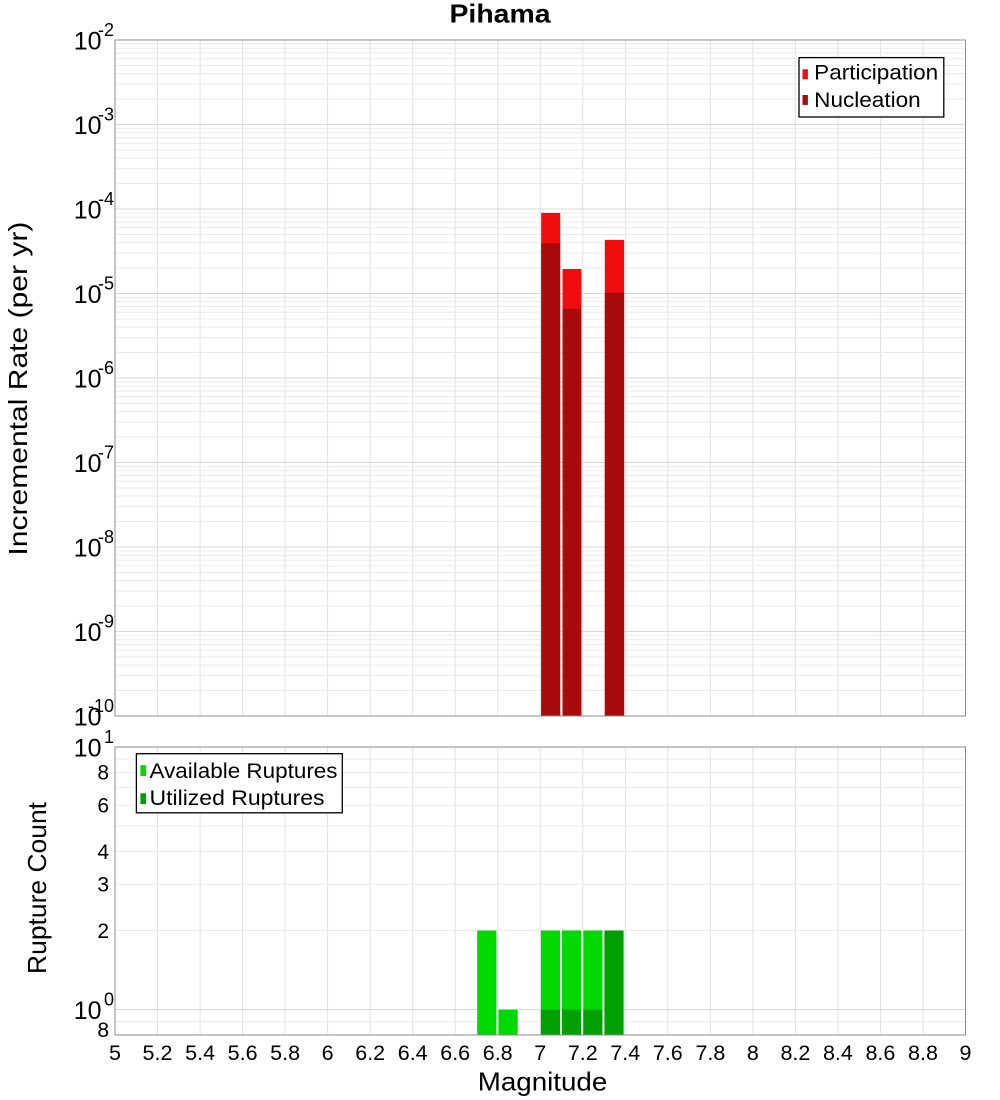  Describe the element at coordinates (106, 368) in the screenshot. I see `svg-text: -6` at that location.